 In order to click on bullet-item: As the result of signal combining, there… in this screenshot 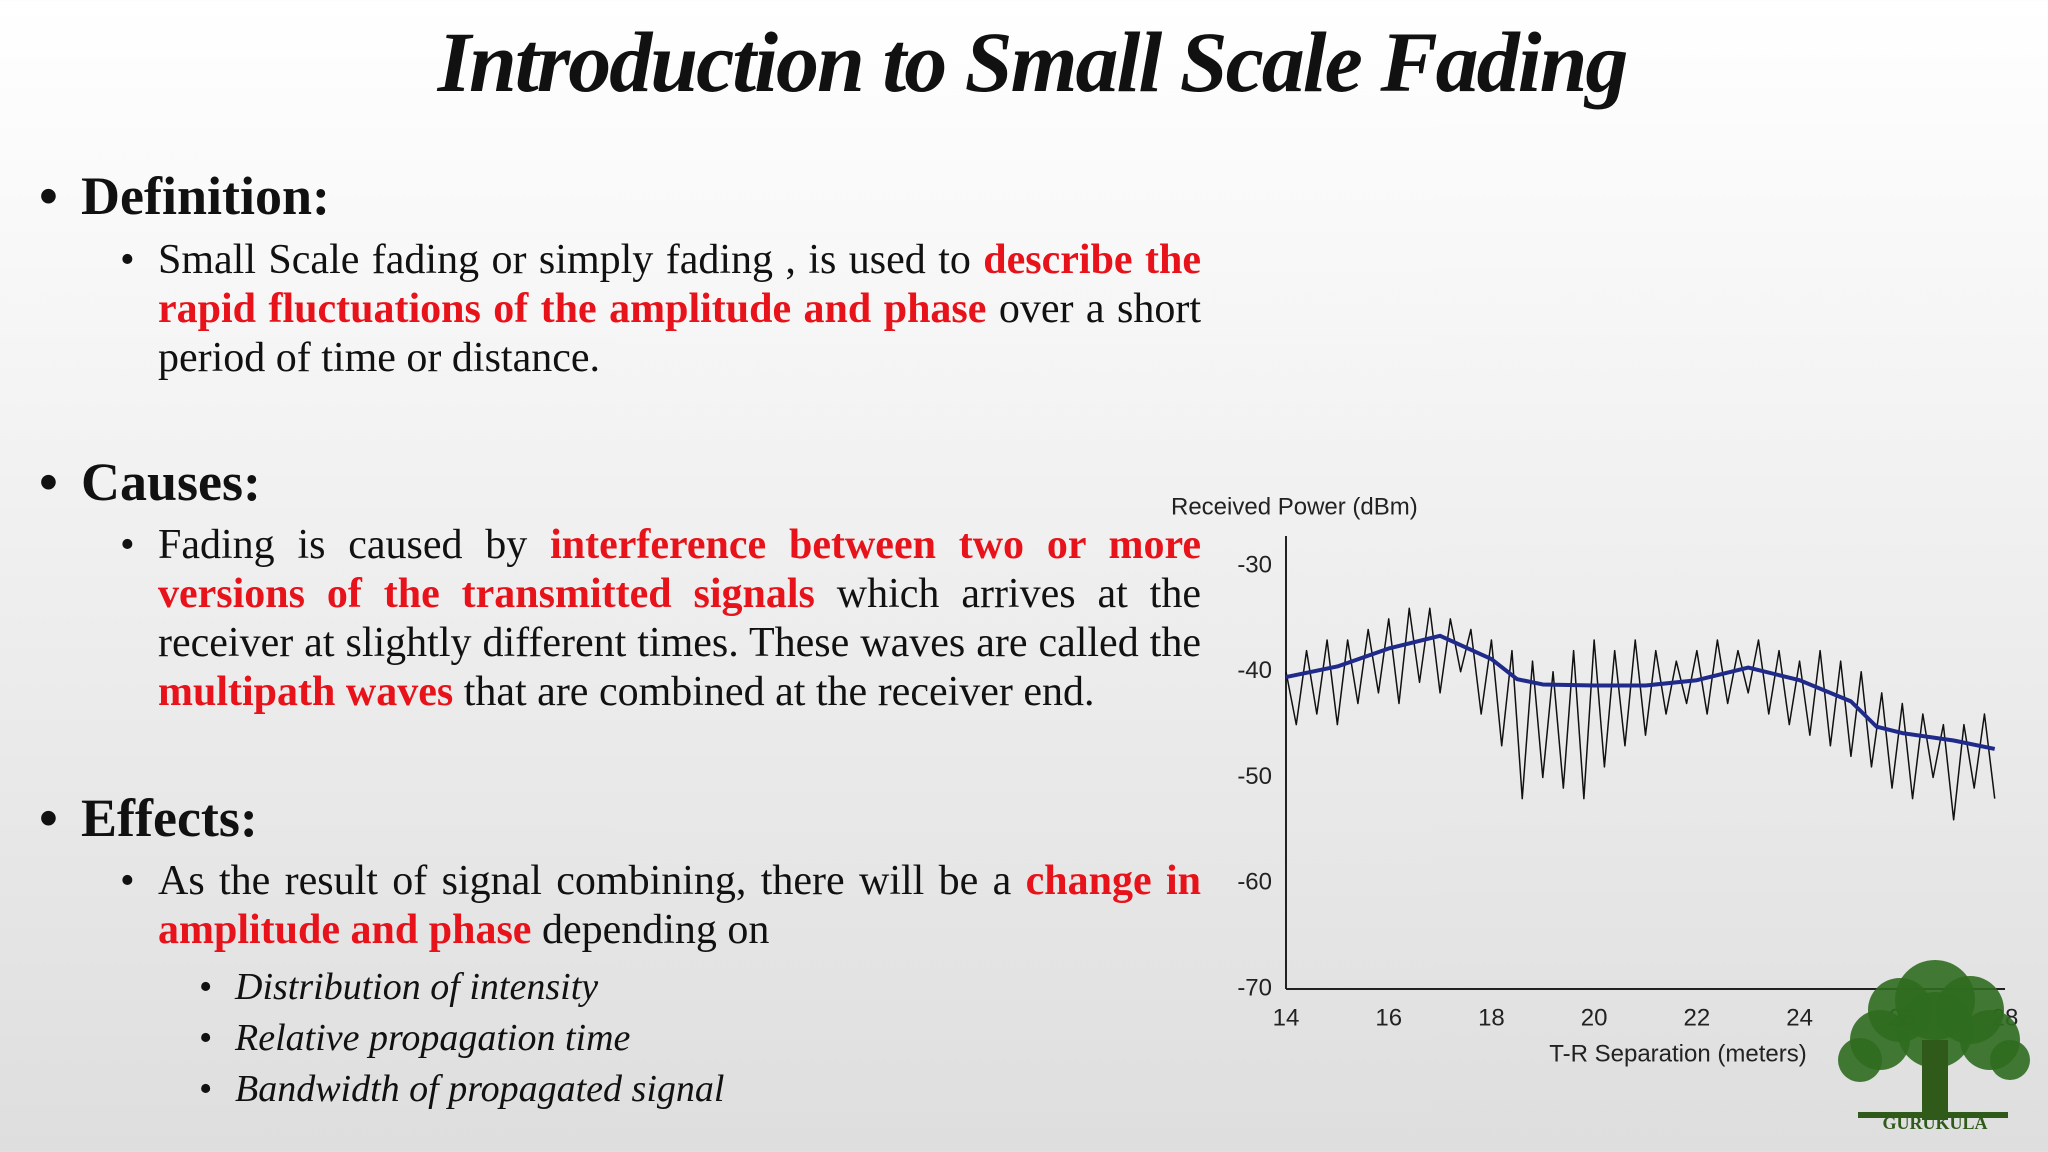, I will do `click(660, 906)`.